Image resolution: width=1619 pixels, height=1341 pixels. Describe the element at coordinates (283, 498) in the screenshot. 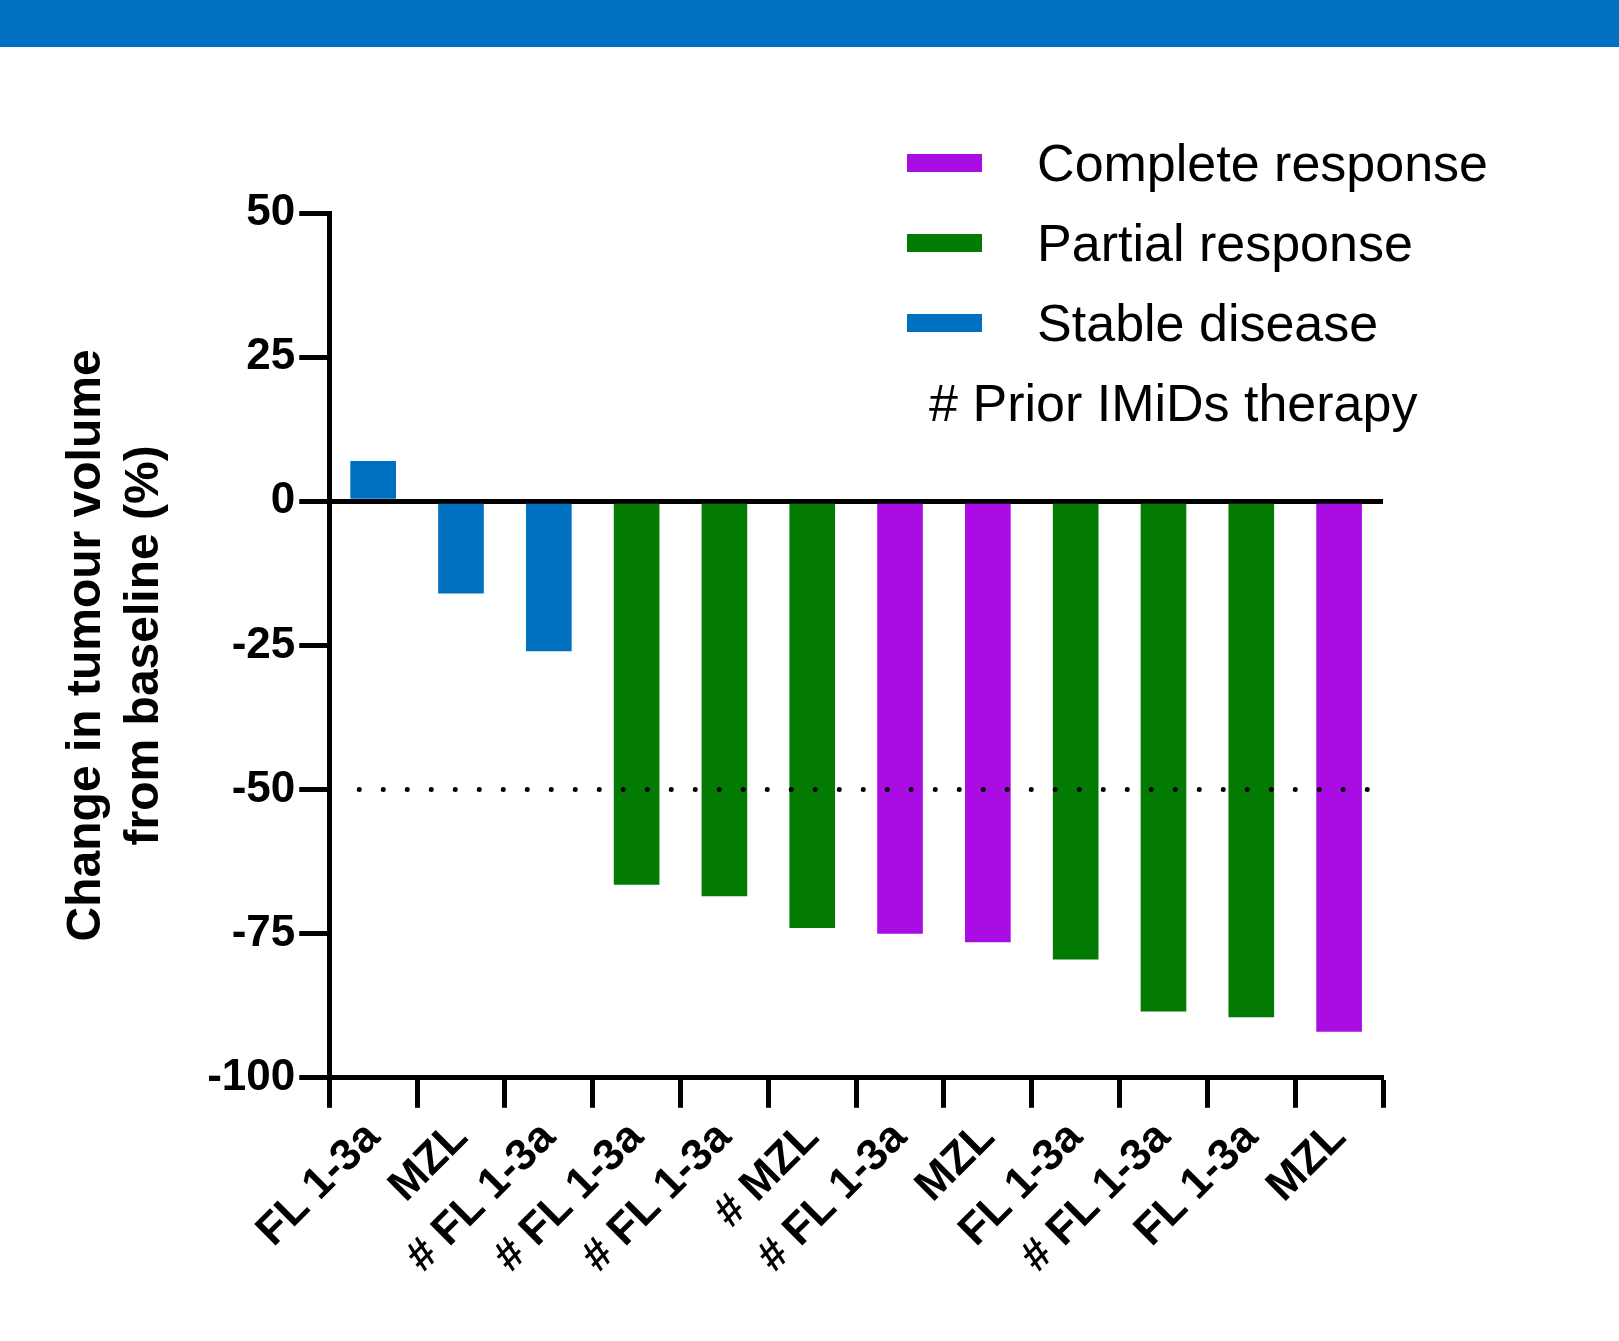

I see `y-tick-label: 0` at that location.